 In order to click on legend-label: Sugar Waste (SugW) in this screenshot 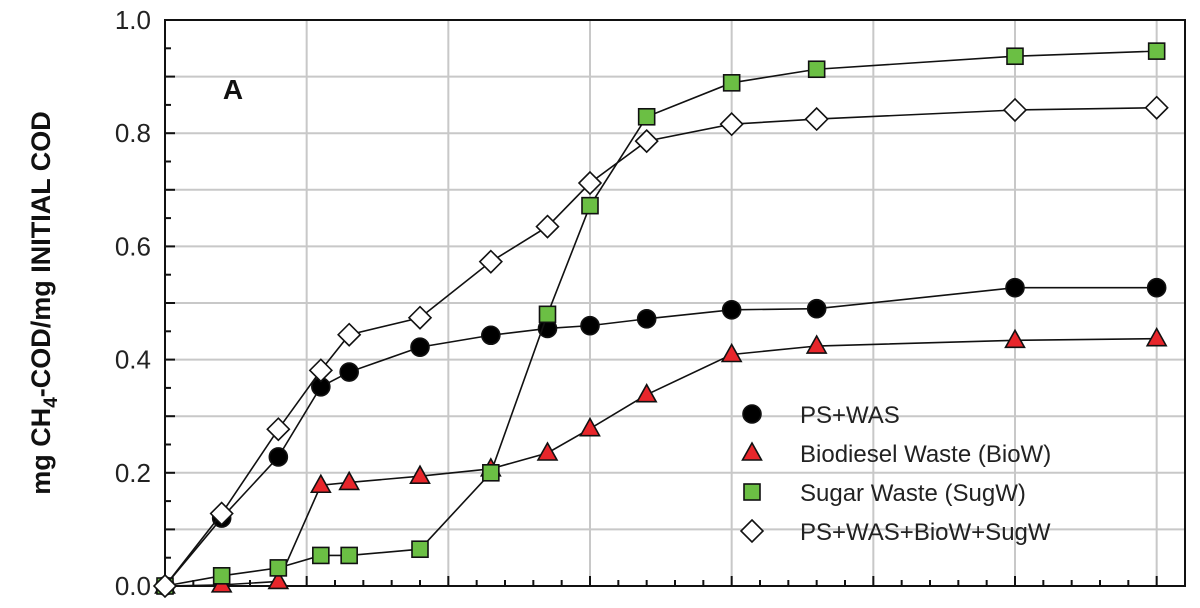, I will do `click(913, 493)`.